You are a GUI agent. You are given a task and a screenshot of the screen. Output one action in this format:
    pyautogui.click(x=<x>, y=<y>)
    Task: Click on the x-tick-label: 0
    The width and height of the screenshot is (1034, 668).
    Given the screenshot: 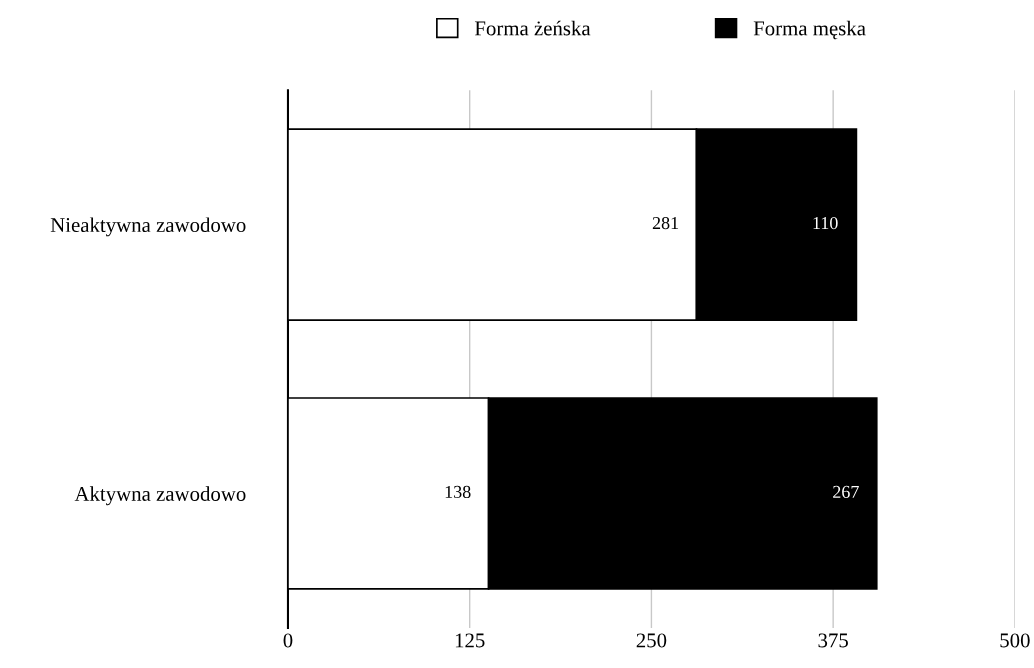 What is the action you would take?
    pyautogui.click(x=288, y=640)
    